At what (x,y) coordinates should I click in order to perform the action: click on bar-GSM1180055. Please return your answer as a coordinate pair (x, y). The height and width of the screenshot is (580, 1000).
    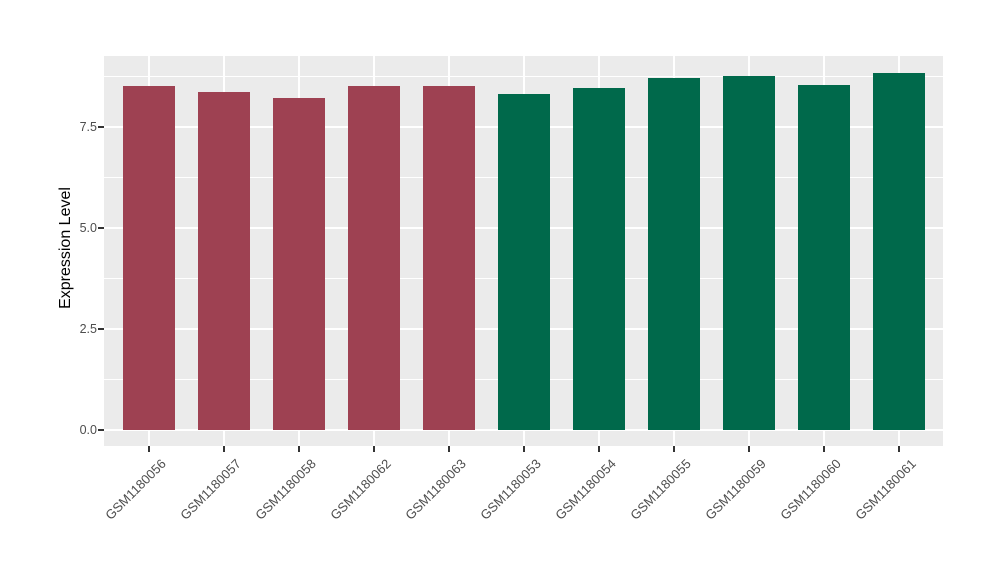
    Looking at the image, I should click on (674, 254).